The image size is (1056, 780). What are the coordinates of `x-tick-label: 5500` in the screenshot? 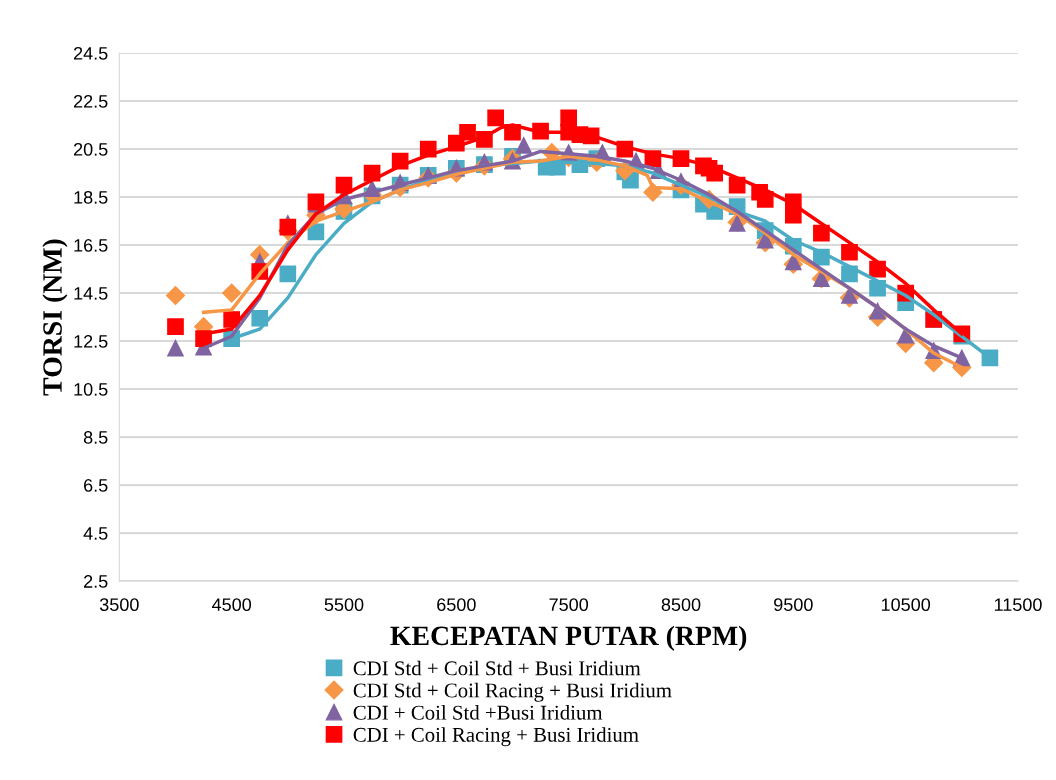 It's located at (344, 605).